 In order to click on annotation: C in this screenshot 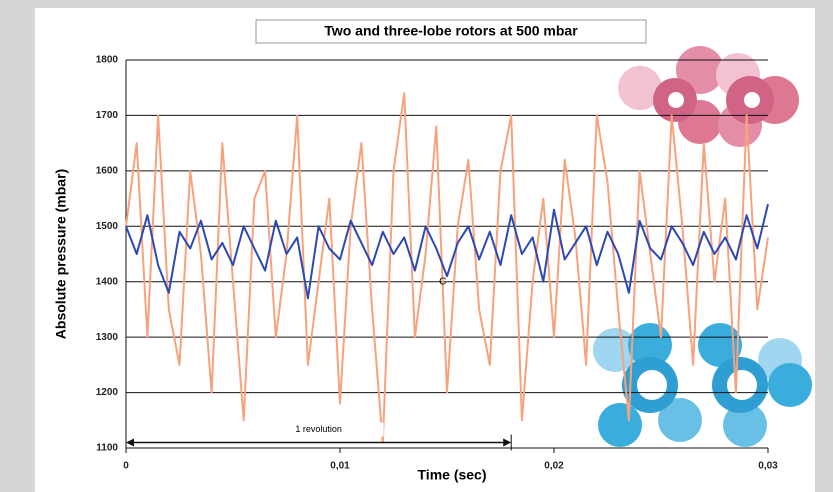, I will do `click(442, 281)`.